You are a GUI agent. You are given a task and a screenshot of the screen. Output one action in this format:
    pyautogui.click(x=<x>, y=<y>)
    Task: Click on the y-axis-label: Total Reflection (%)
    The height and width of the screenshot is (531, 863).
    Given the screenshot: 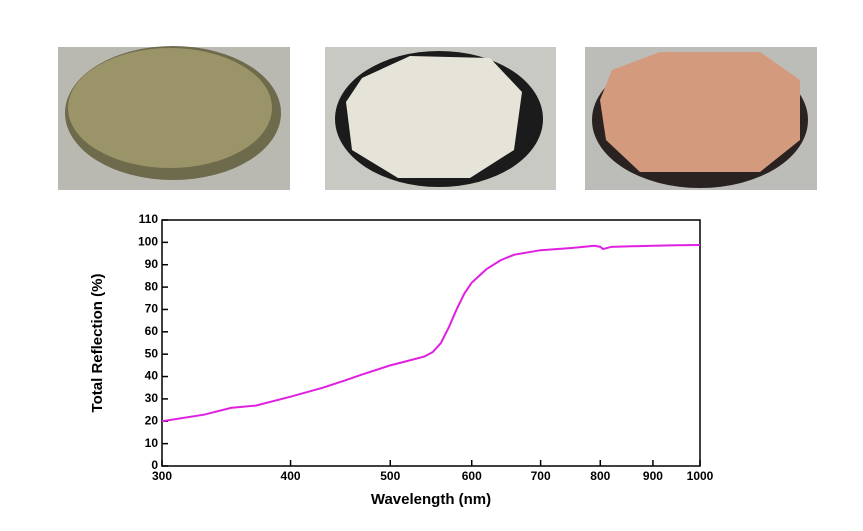 What is the action you would take?
    pyautogui.click(x=97, y=343)
    